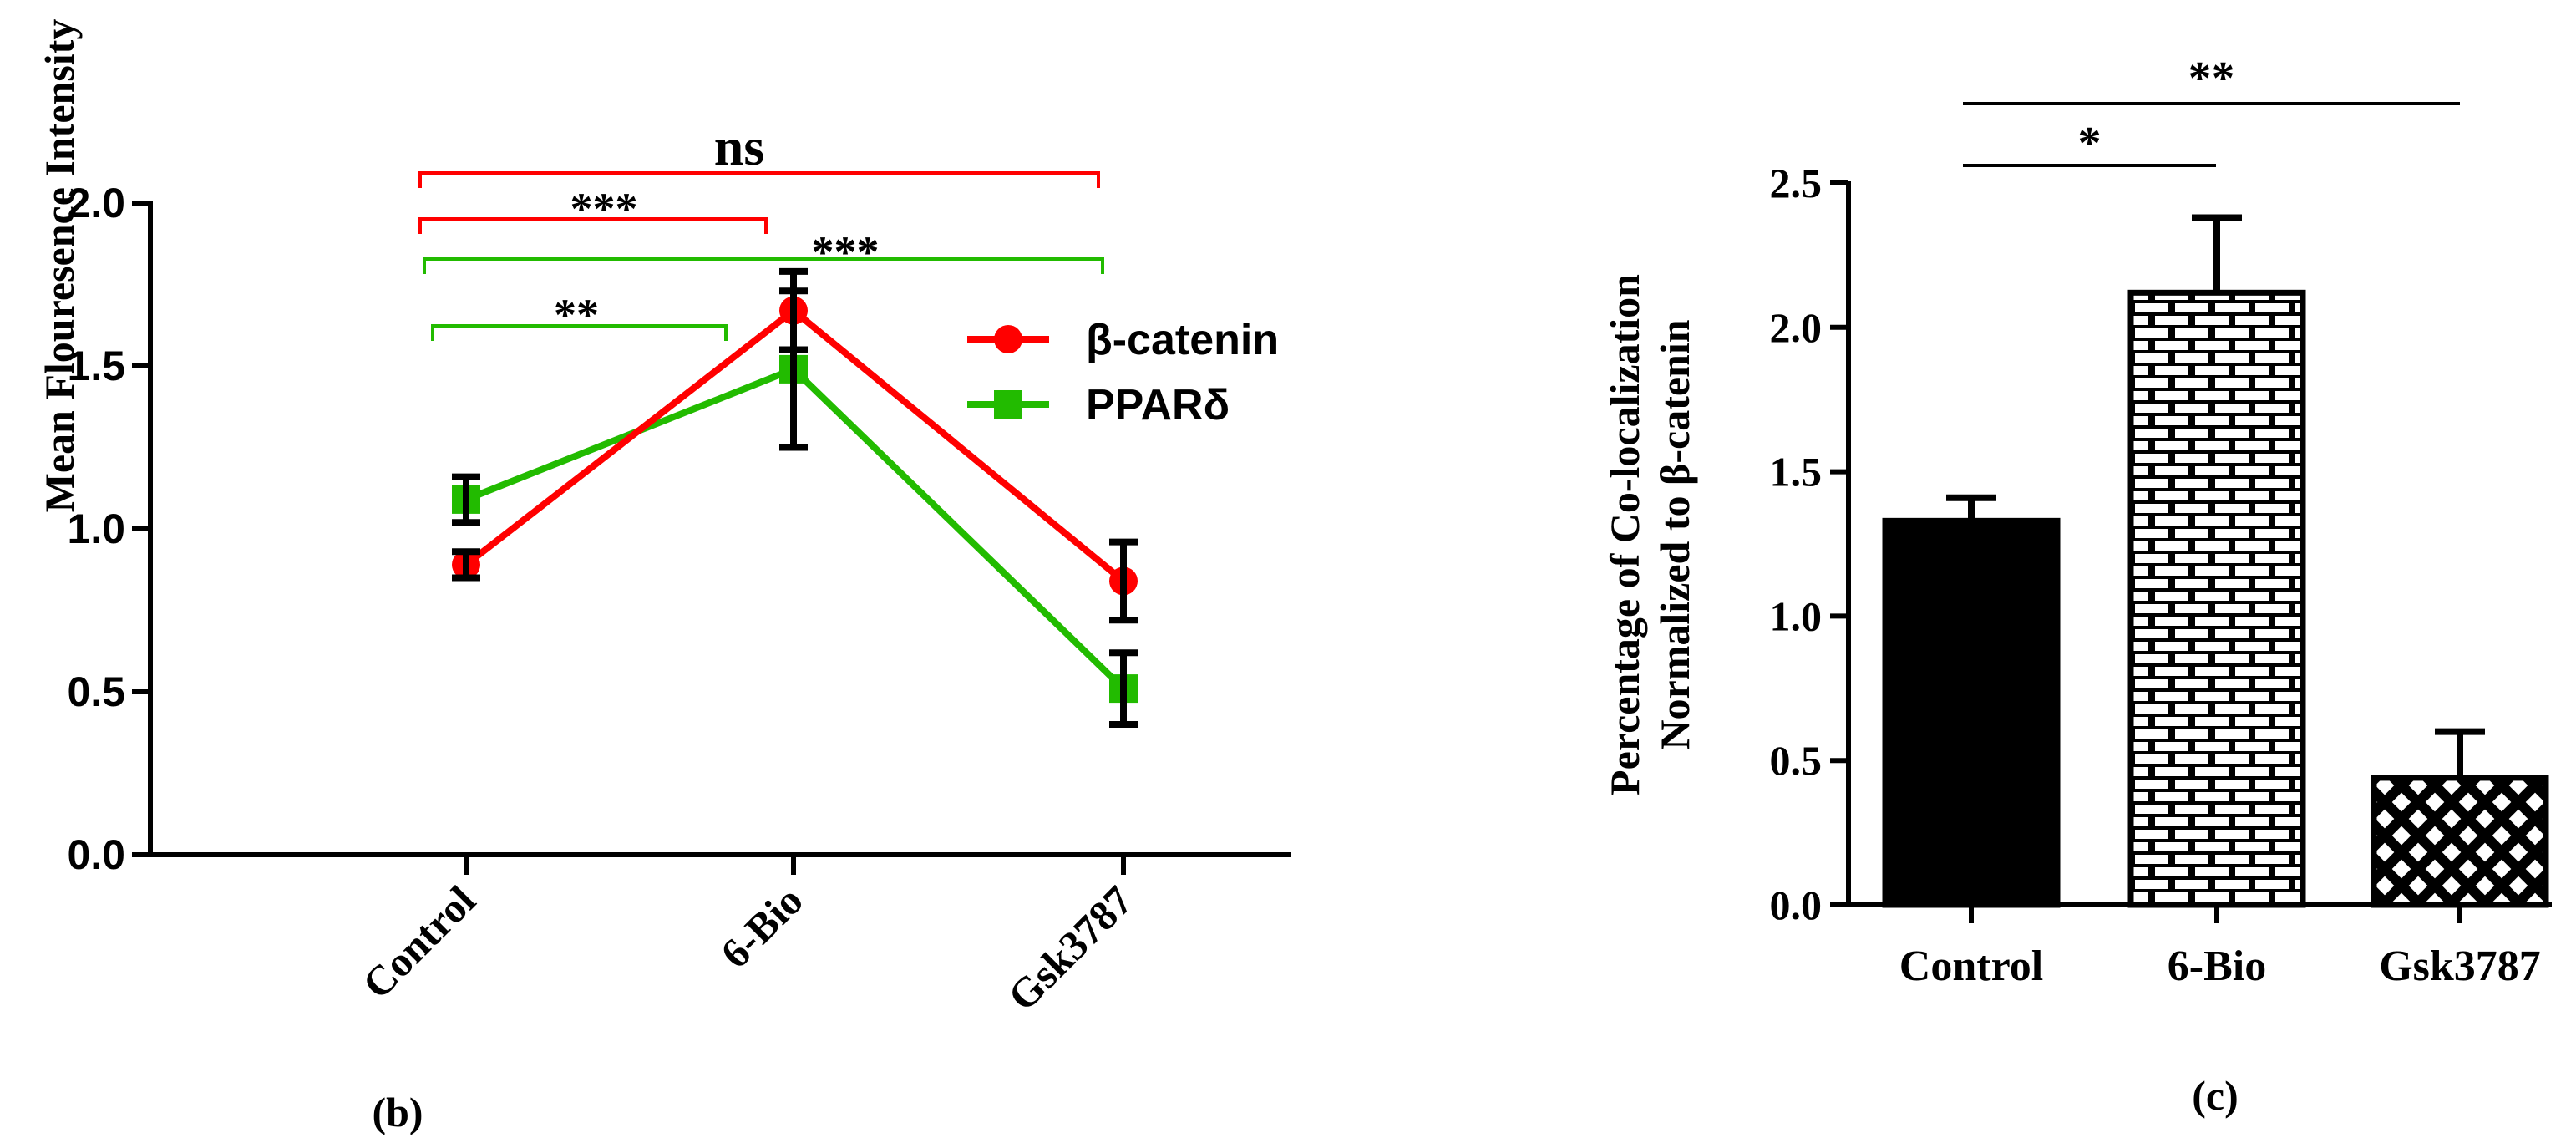 The width and height of the screenshot is (2576, 1143). Describe the element at coordinates (1624, 534) in the screenshot. I see `y-axis-label-line1: Percentage of Co-localization` at that location.